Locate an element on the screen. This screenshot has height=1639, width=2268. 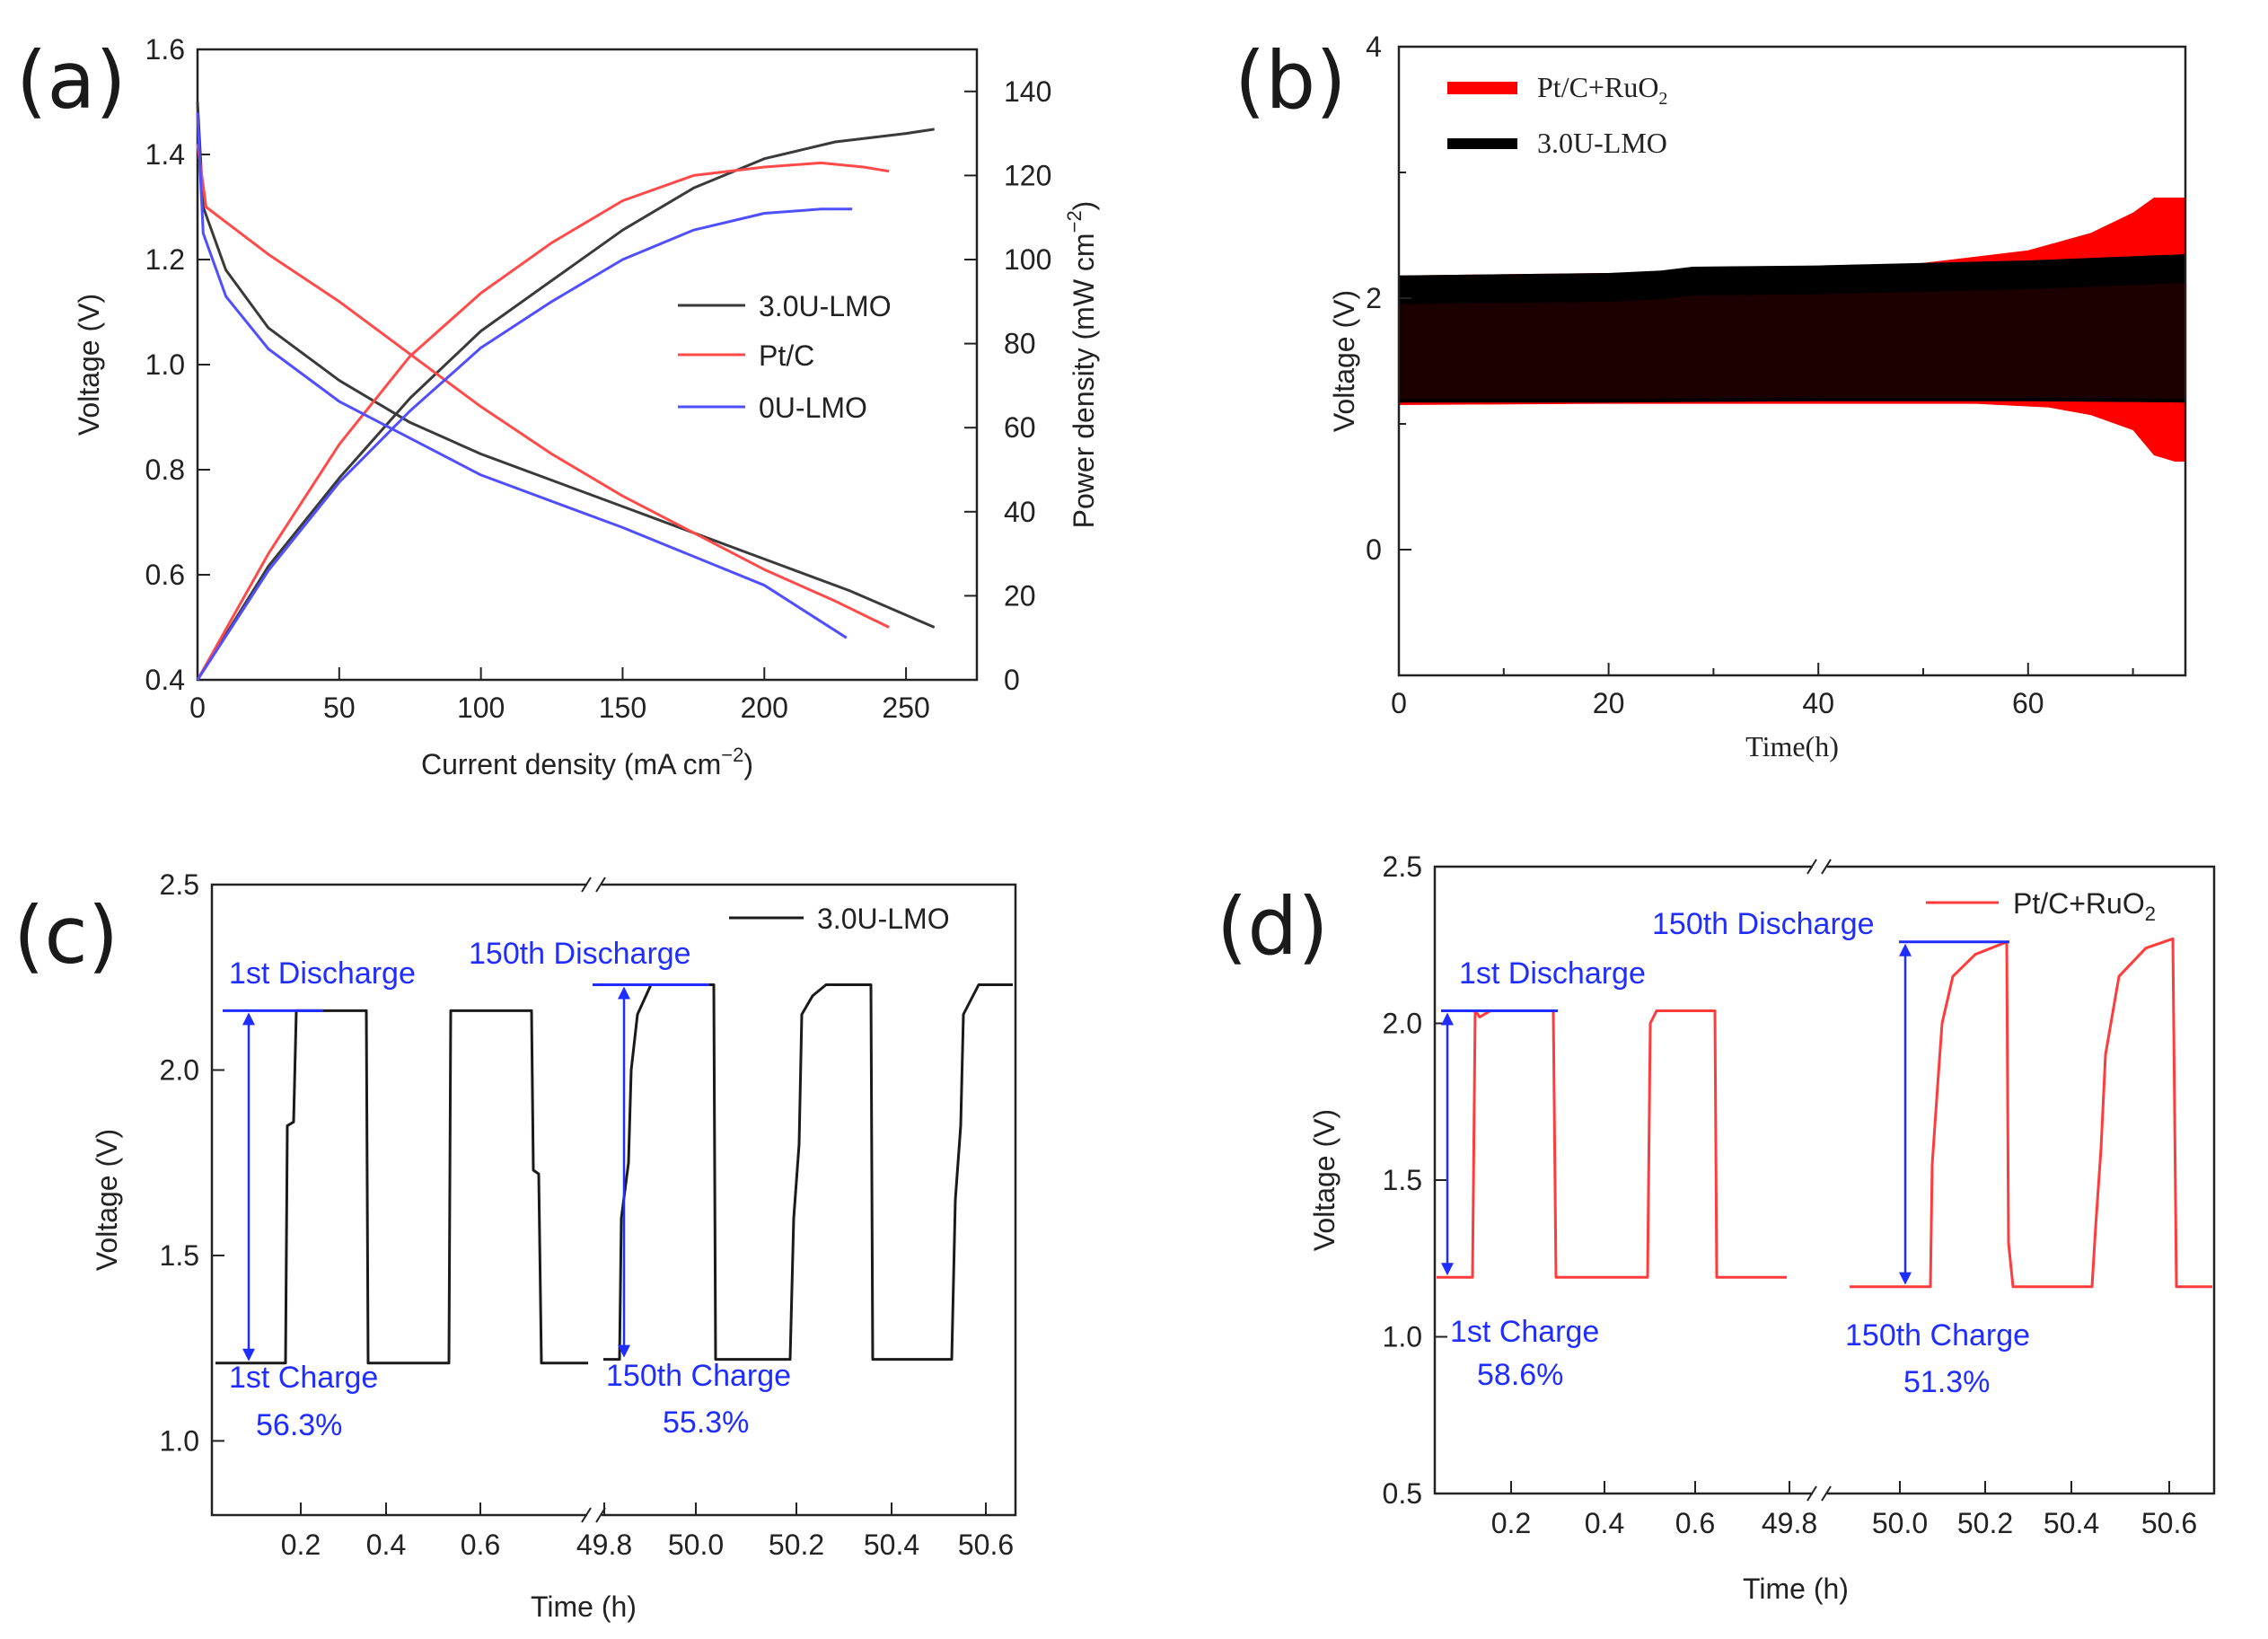
x-tick-label: 49.8 is located at coordinates (604, 1545).